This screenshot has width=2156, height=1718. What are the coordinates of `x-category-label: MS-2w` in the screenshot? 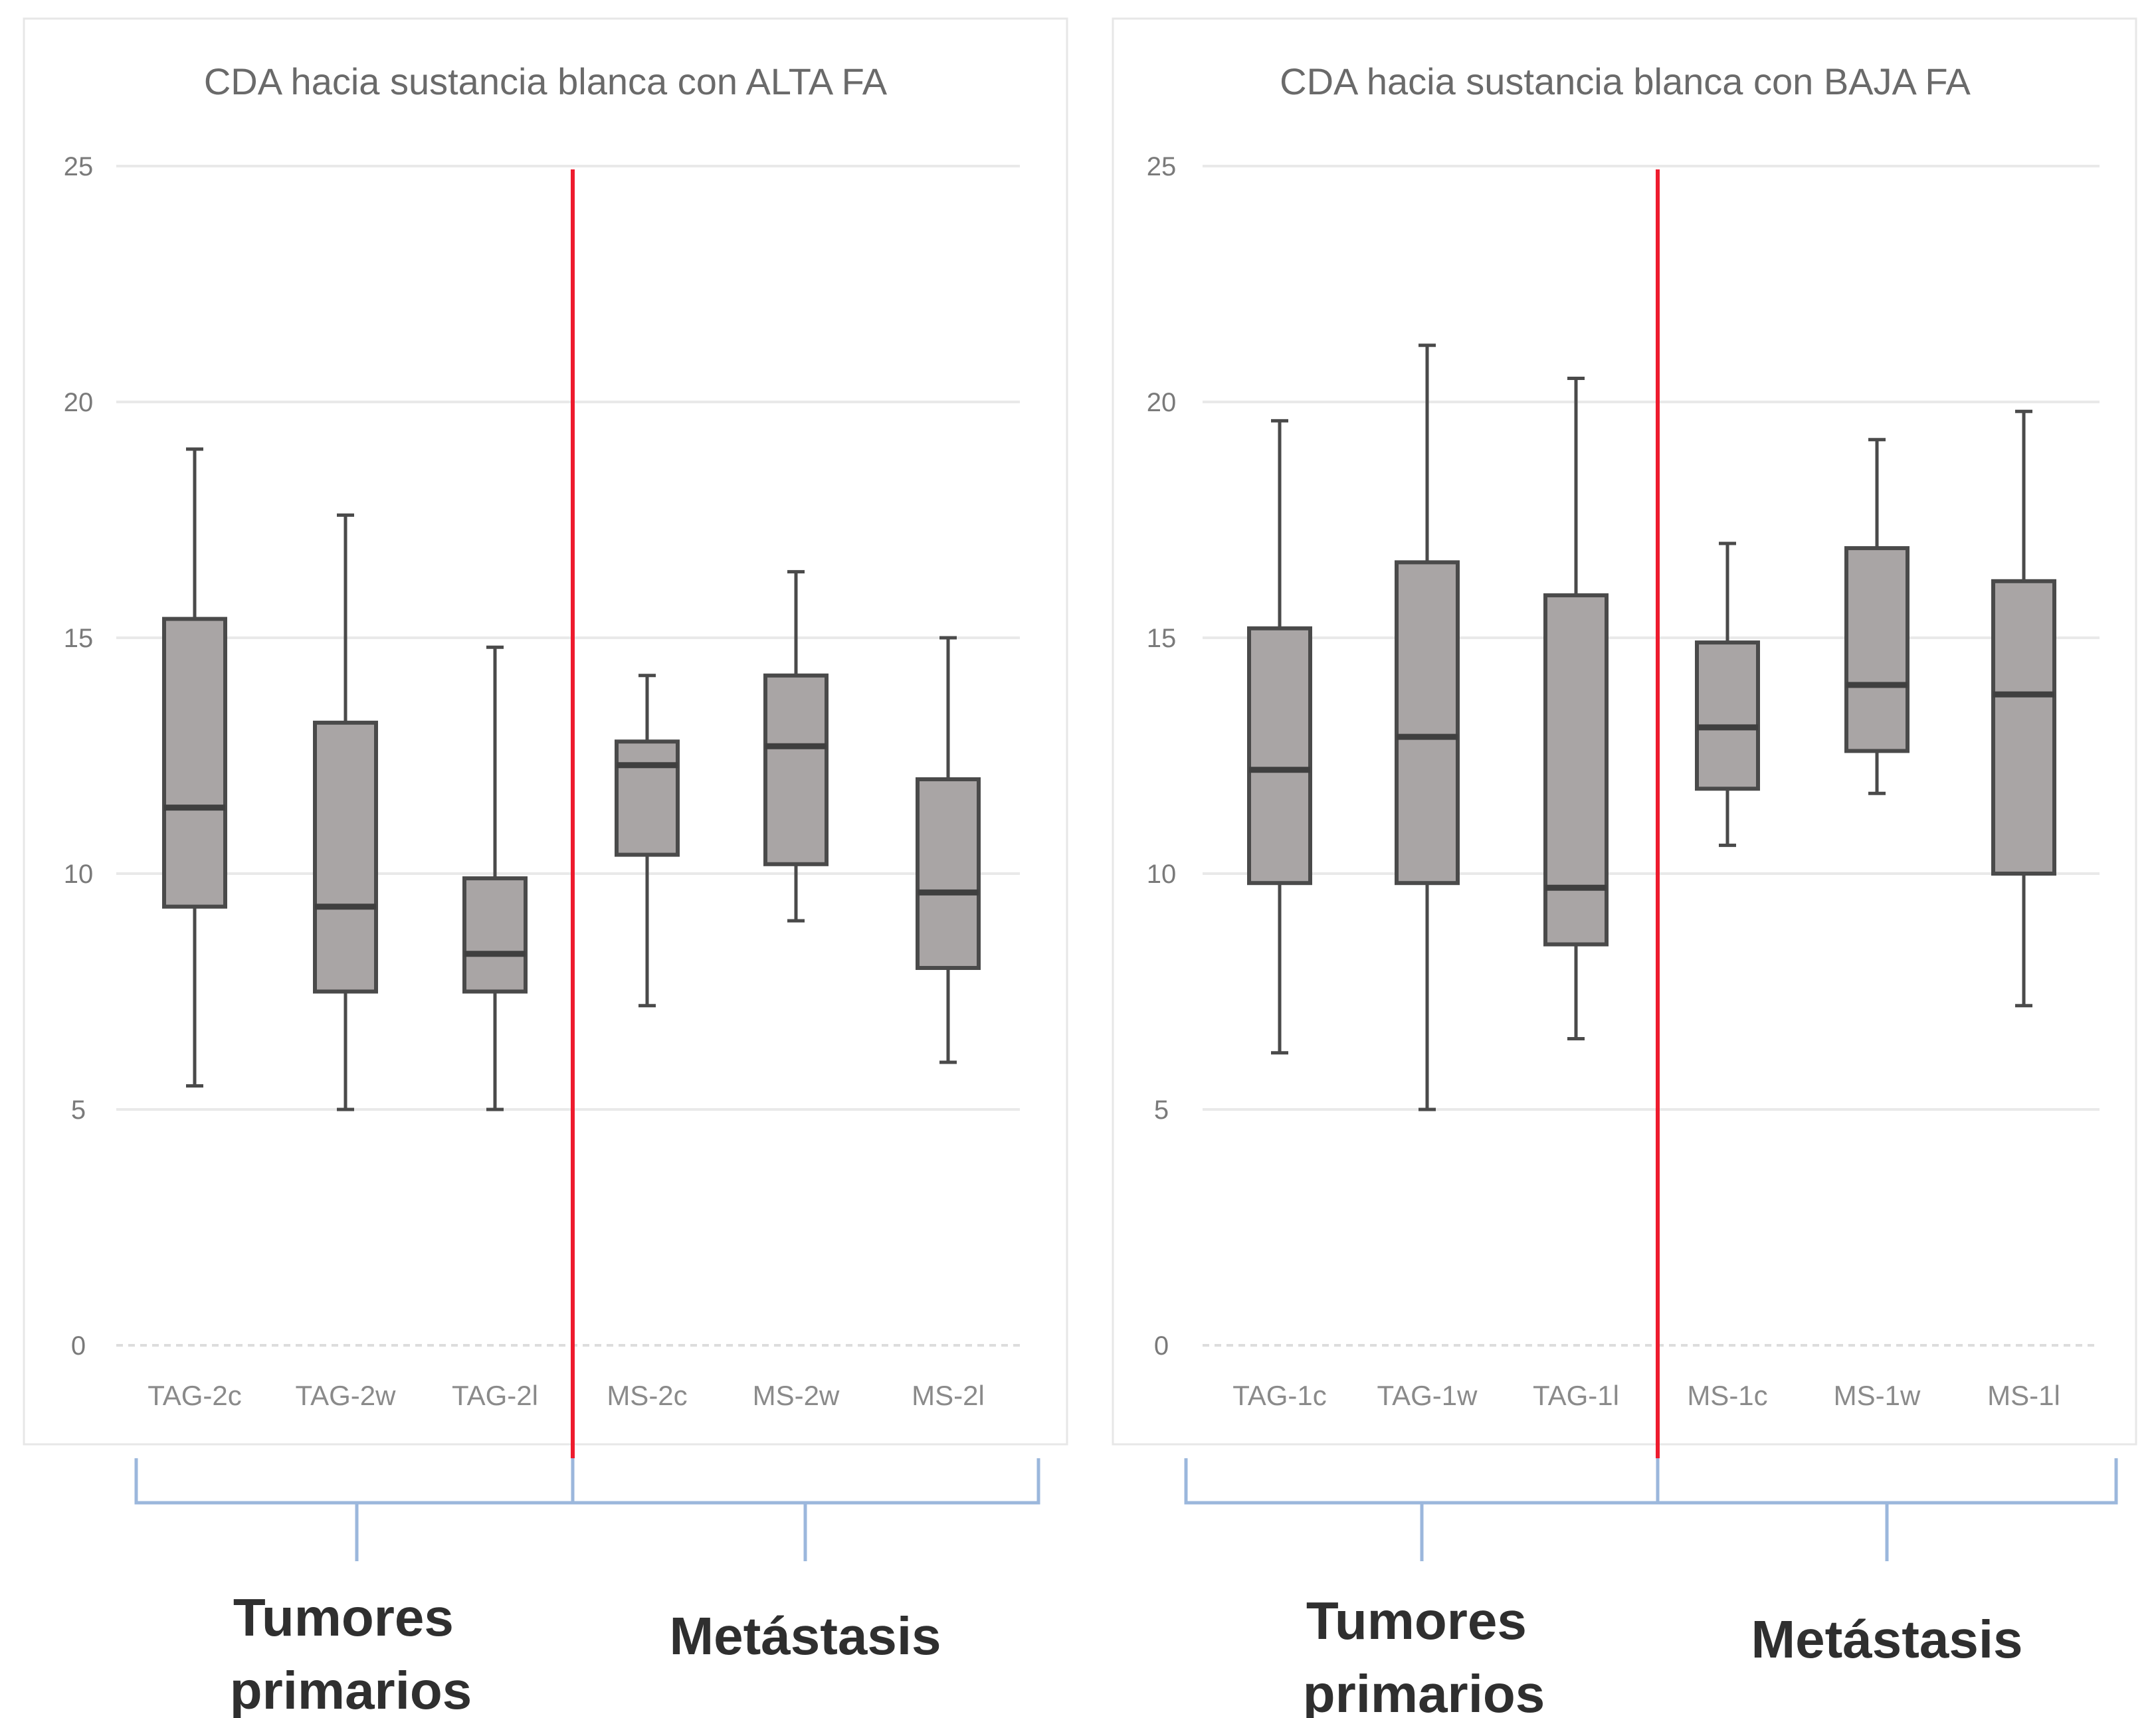 It's located at (796, 1395).